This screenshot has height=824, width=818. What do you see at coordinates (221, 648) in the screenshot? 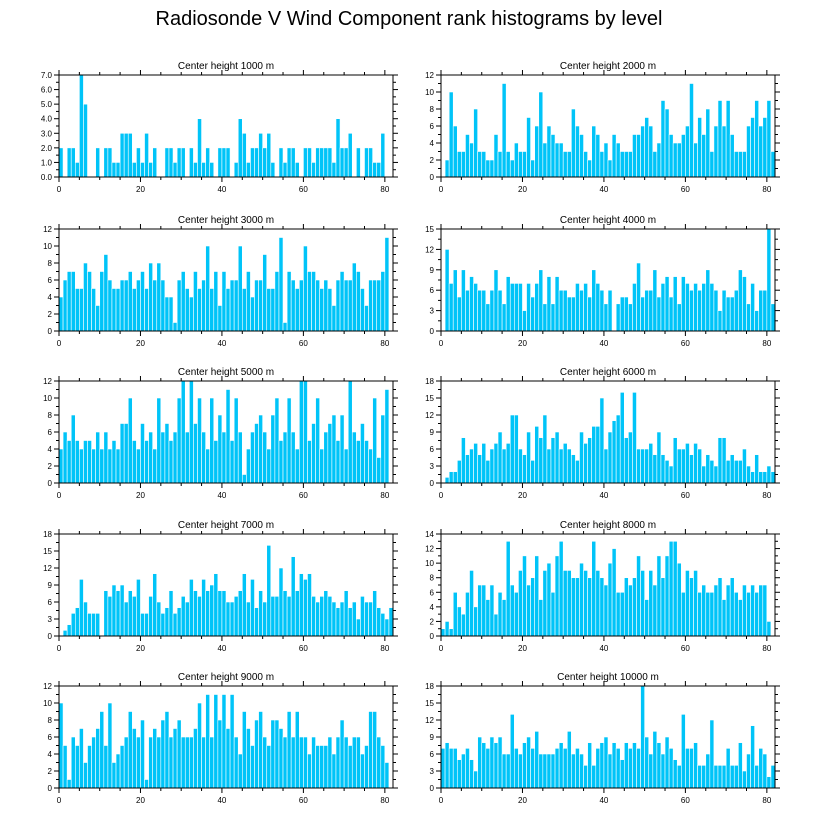
I see `x-tick-label: 40` at bounding box center [221, 648].